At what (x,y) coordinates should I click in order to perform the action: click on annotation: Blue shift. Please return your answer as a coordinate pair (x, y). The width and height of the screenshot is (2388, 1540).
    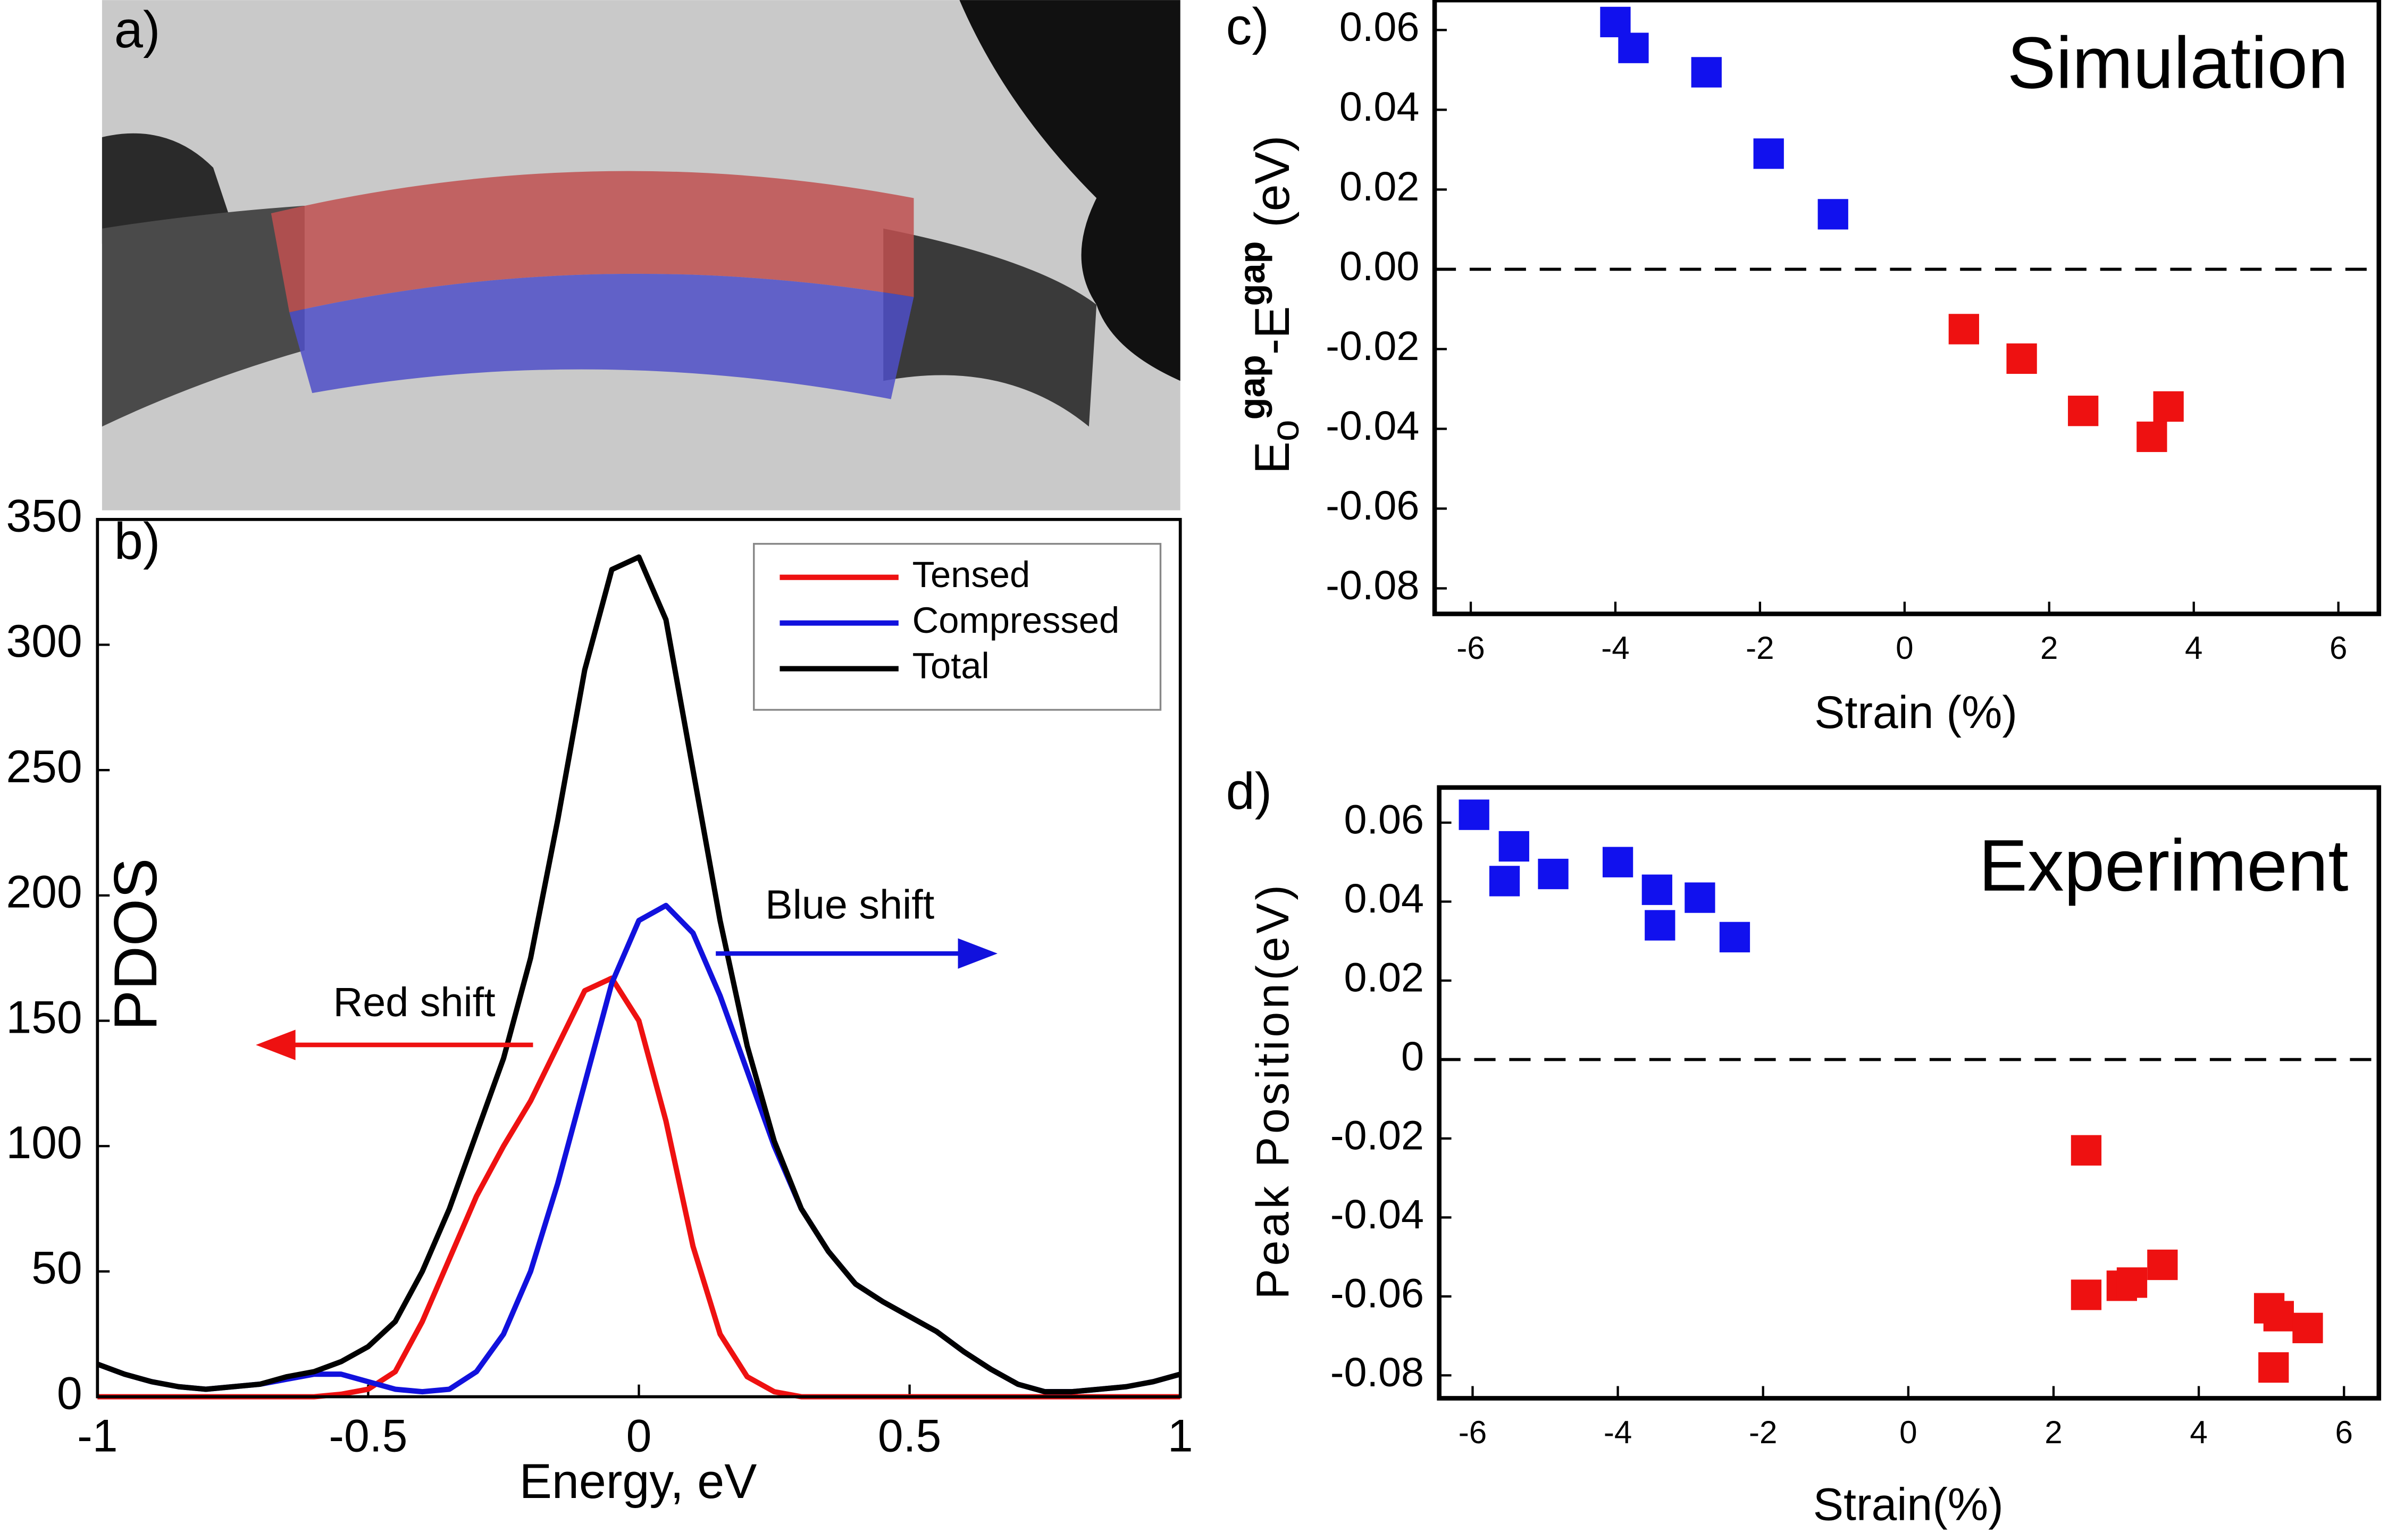
    Looking at the image, I should click on (849, 905).